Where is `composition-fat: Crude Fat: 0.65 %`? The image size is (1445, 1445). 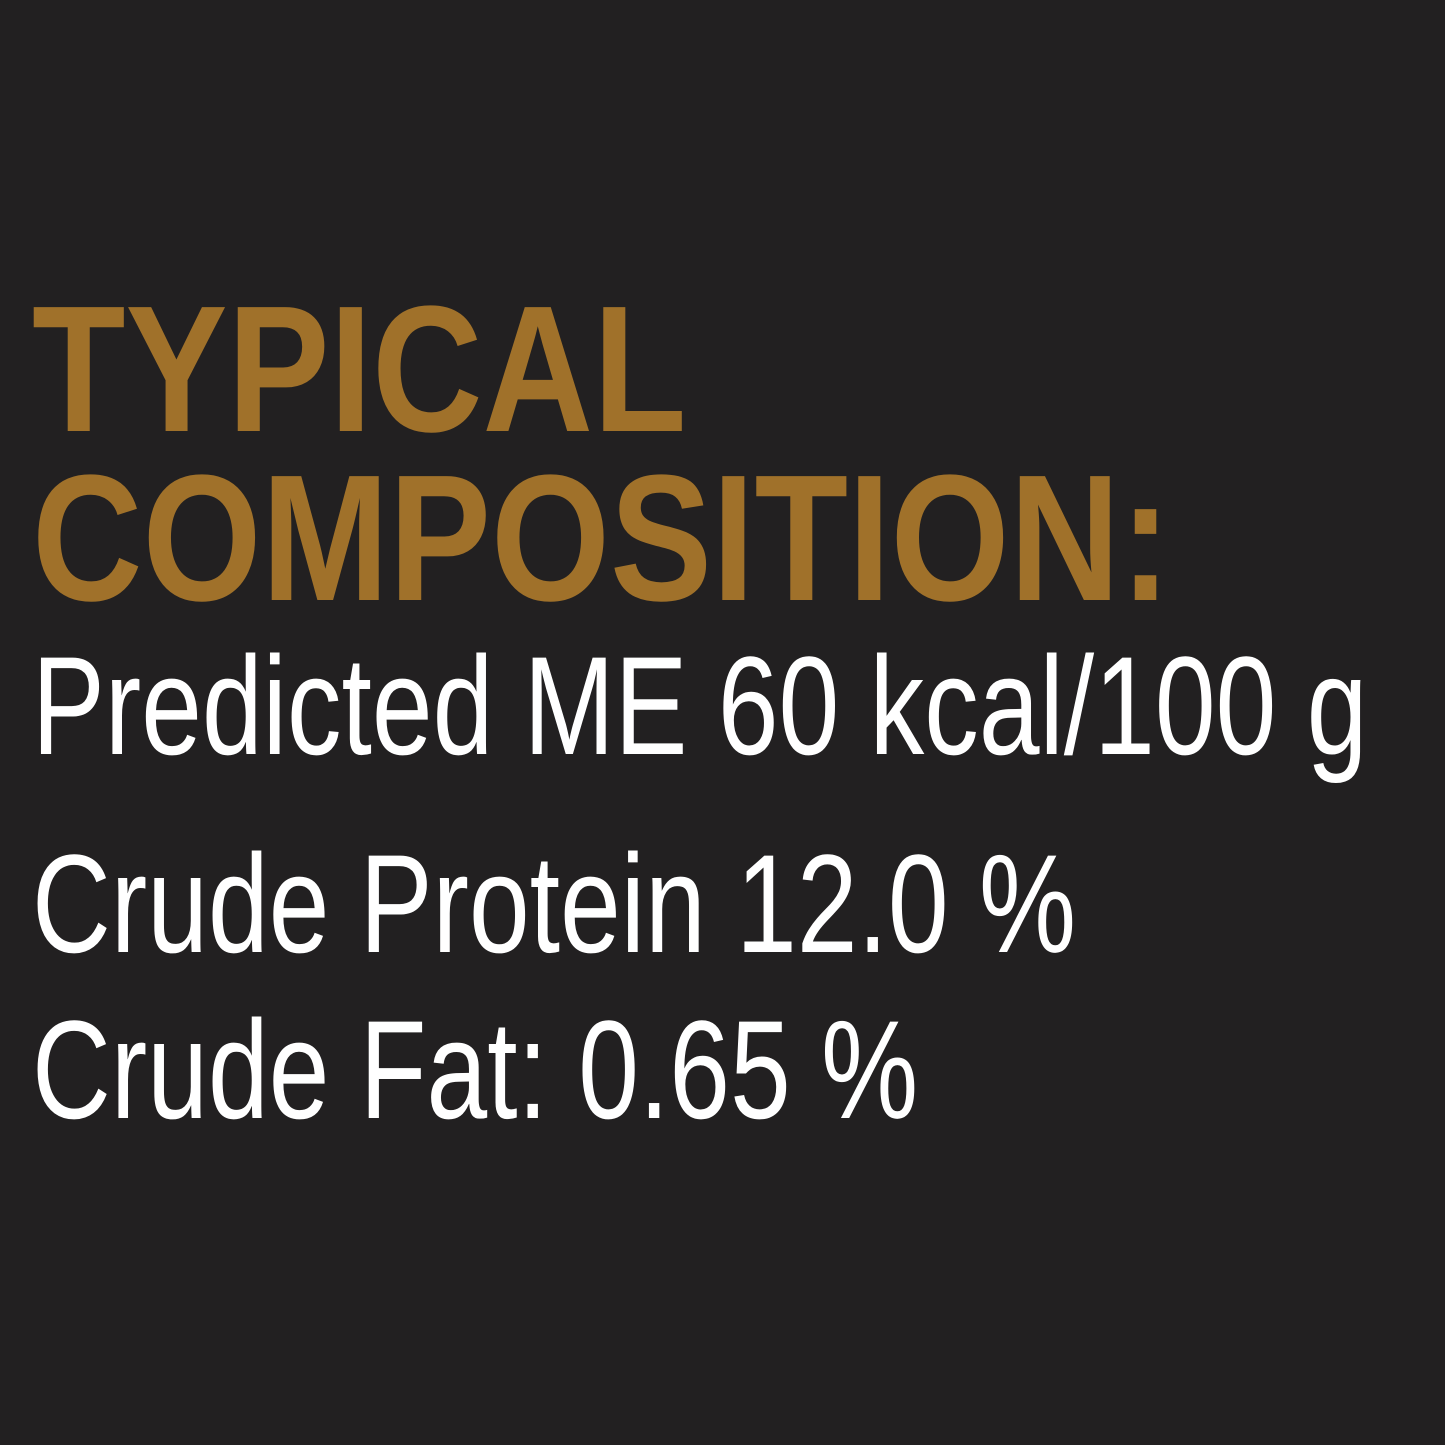
composition-fat: Crude Fat: 0.65 % is located at coordinates (475, 1069).